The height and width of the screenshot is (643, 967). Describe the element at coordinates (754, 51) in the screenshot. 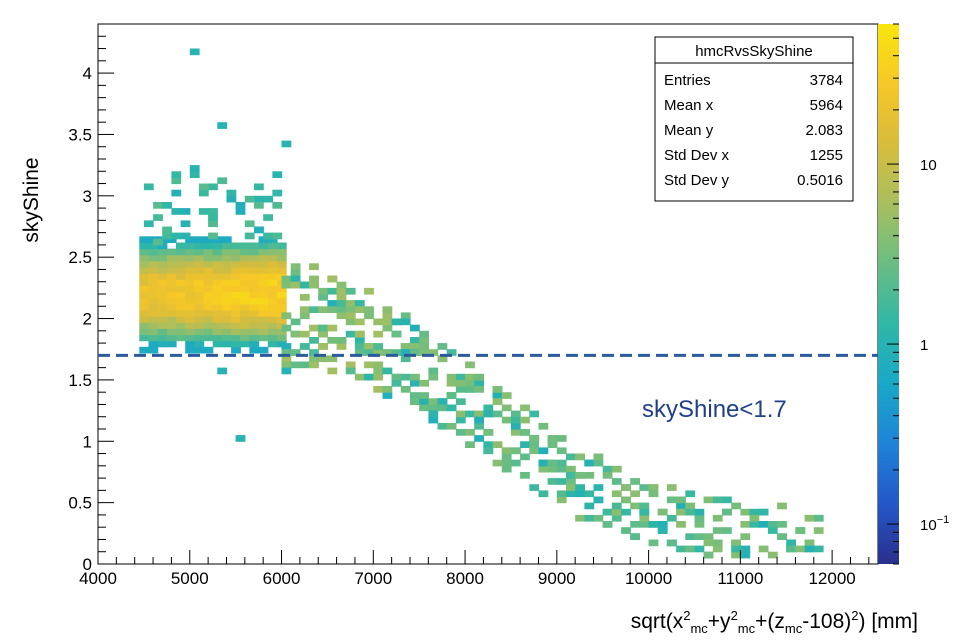

I see `stats-box-title: hmcRvsSkyShine` at that location.